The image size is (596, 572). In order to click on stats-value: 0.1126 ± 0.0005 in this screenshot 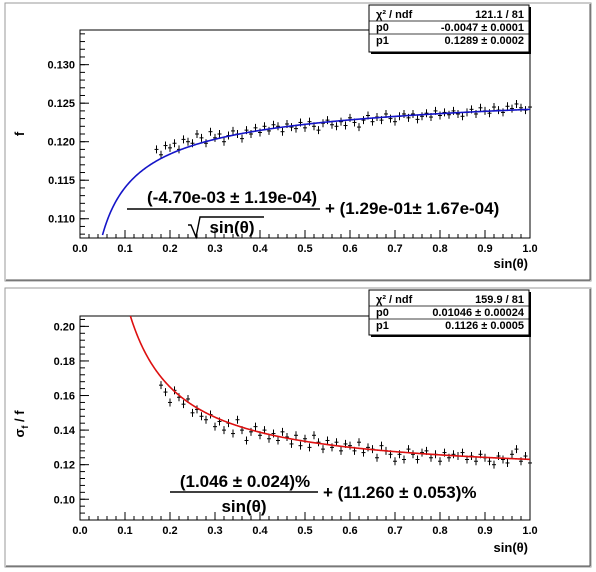, I will do `click(484, 326)`.